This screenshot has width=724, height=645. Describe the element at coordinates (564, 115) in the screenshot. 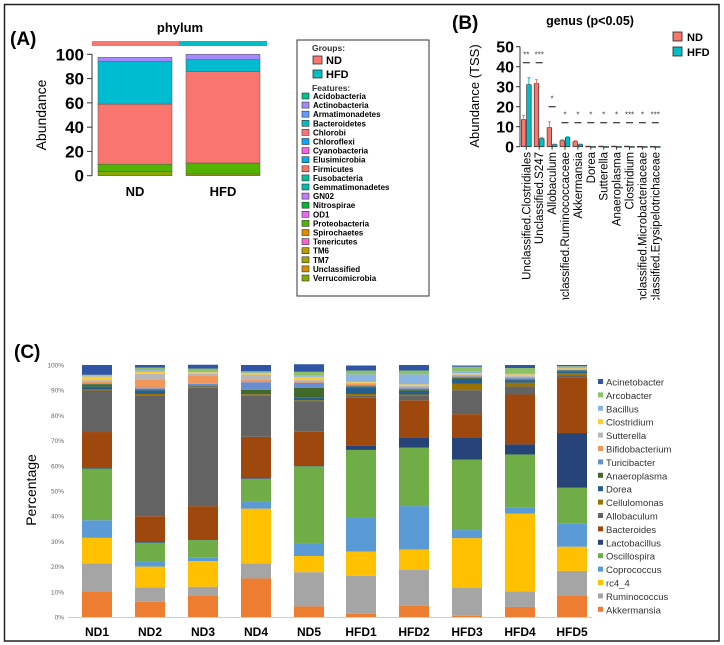

I see `significance-marker: *` at that location.